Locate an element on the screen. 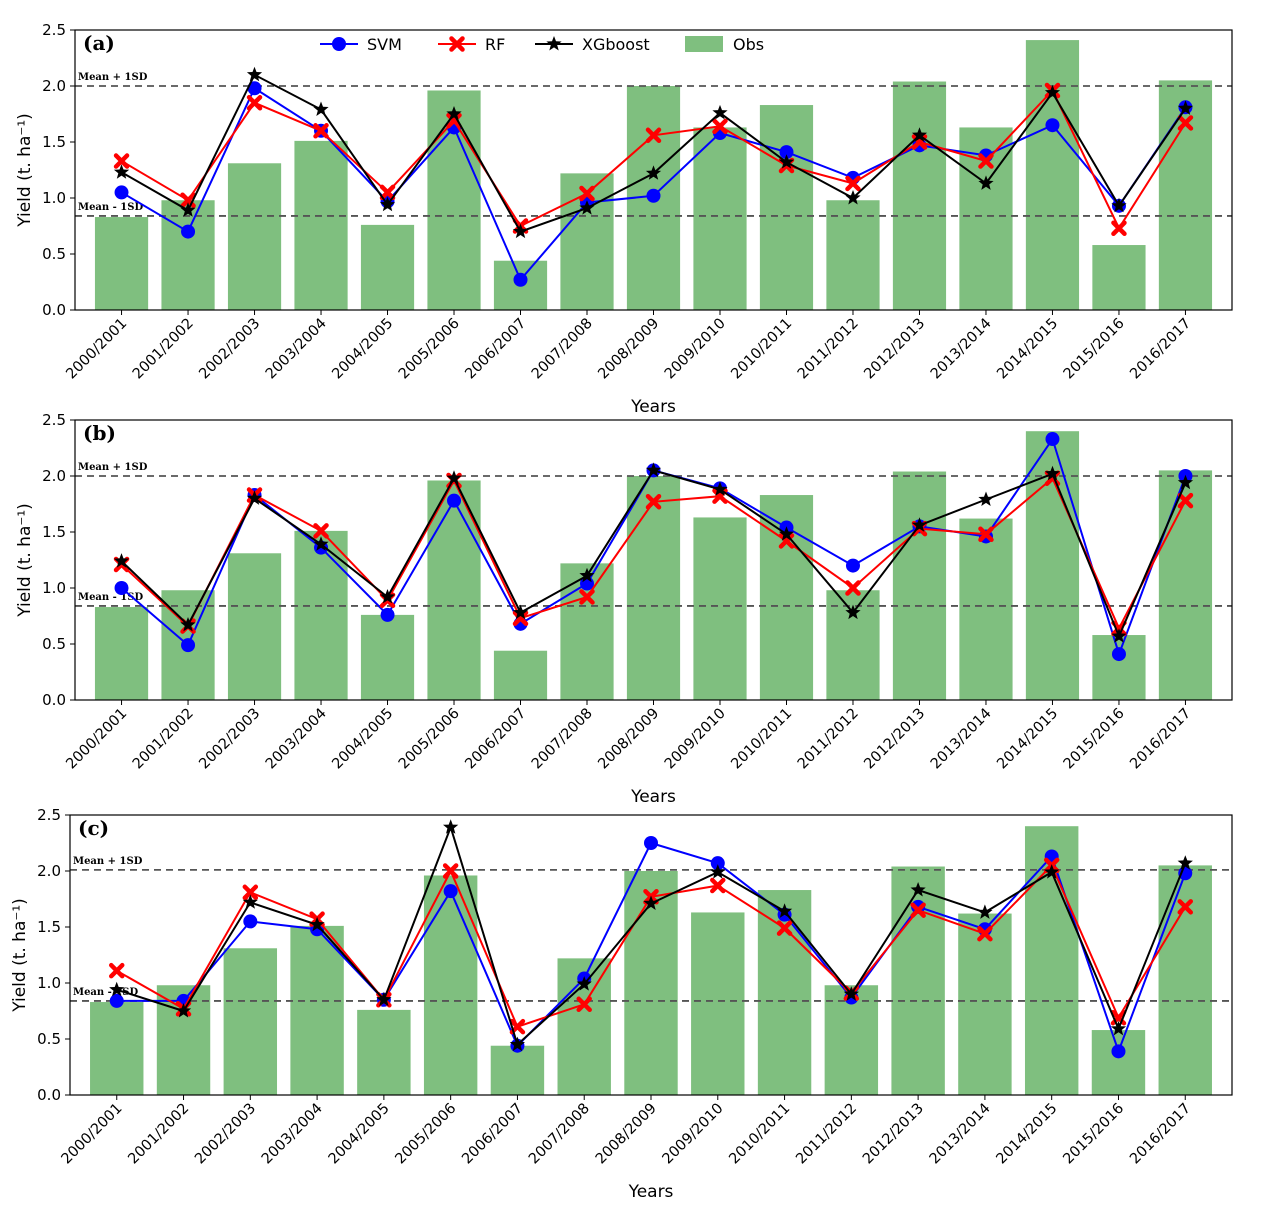 The width and height of the screenshot is (1275, 1206). y-axis-label: Yield (t. ha⁻¹) is located at coordinates (25, 560).